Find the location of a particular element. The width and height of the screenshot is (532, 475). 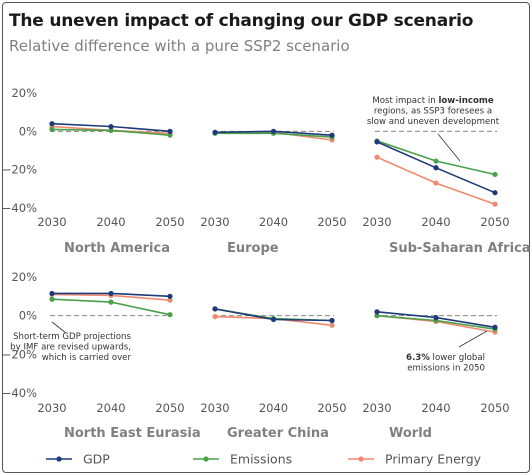

legend-label-emissions: Emissions is located at coordinates (261, 459).